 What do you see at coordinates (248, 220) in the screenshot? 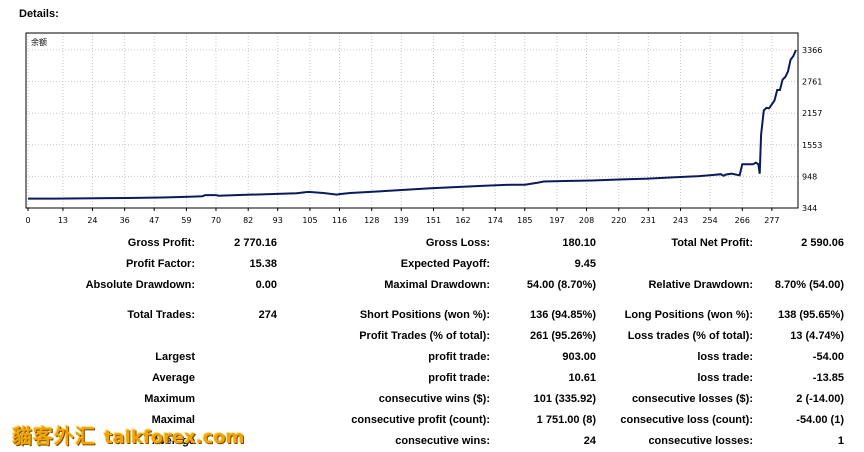
I see `x-tick-label: 82` at bounding box center [248, 220].